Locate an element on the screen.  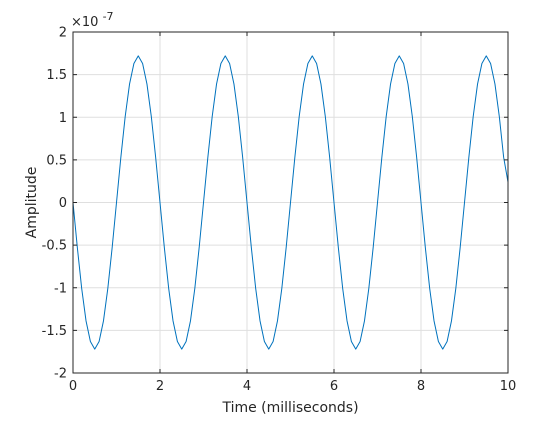
y-tick-label: -1.5 is located at coordinates (54, 331).